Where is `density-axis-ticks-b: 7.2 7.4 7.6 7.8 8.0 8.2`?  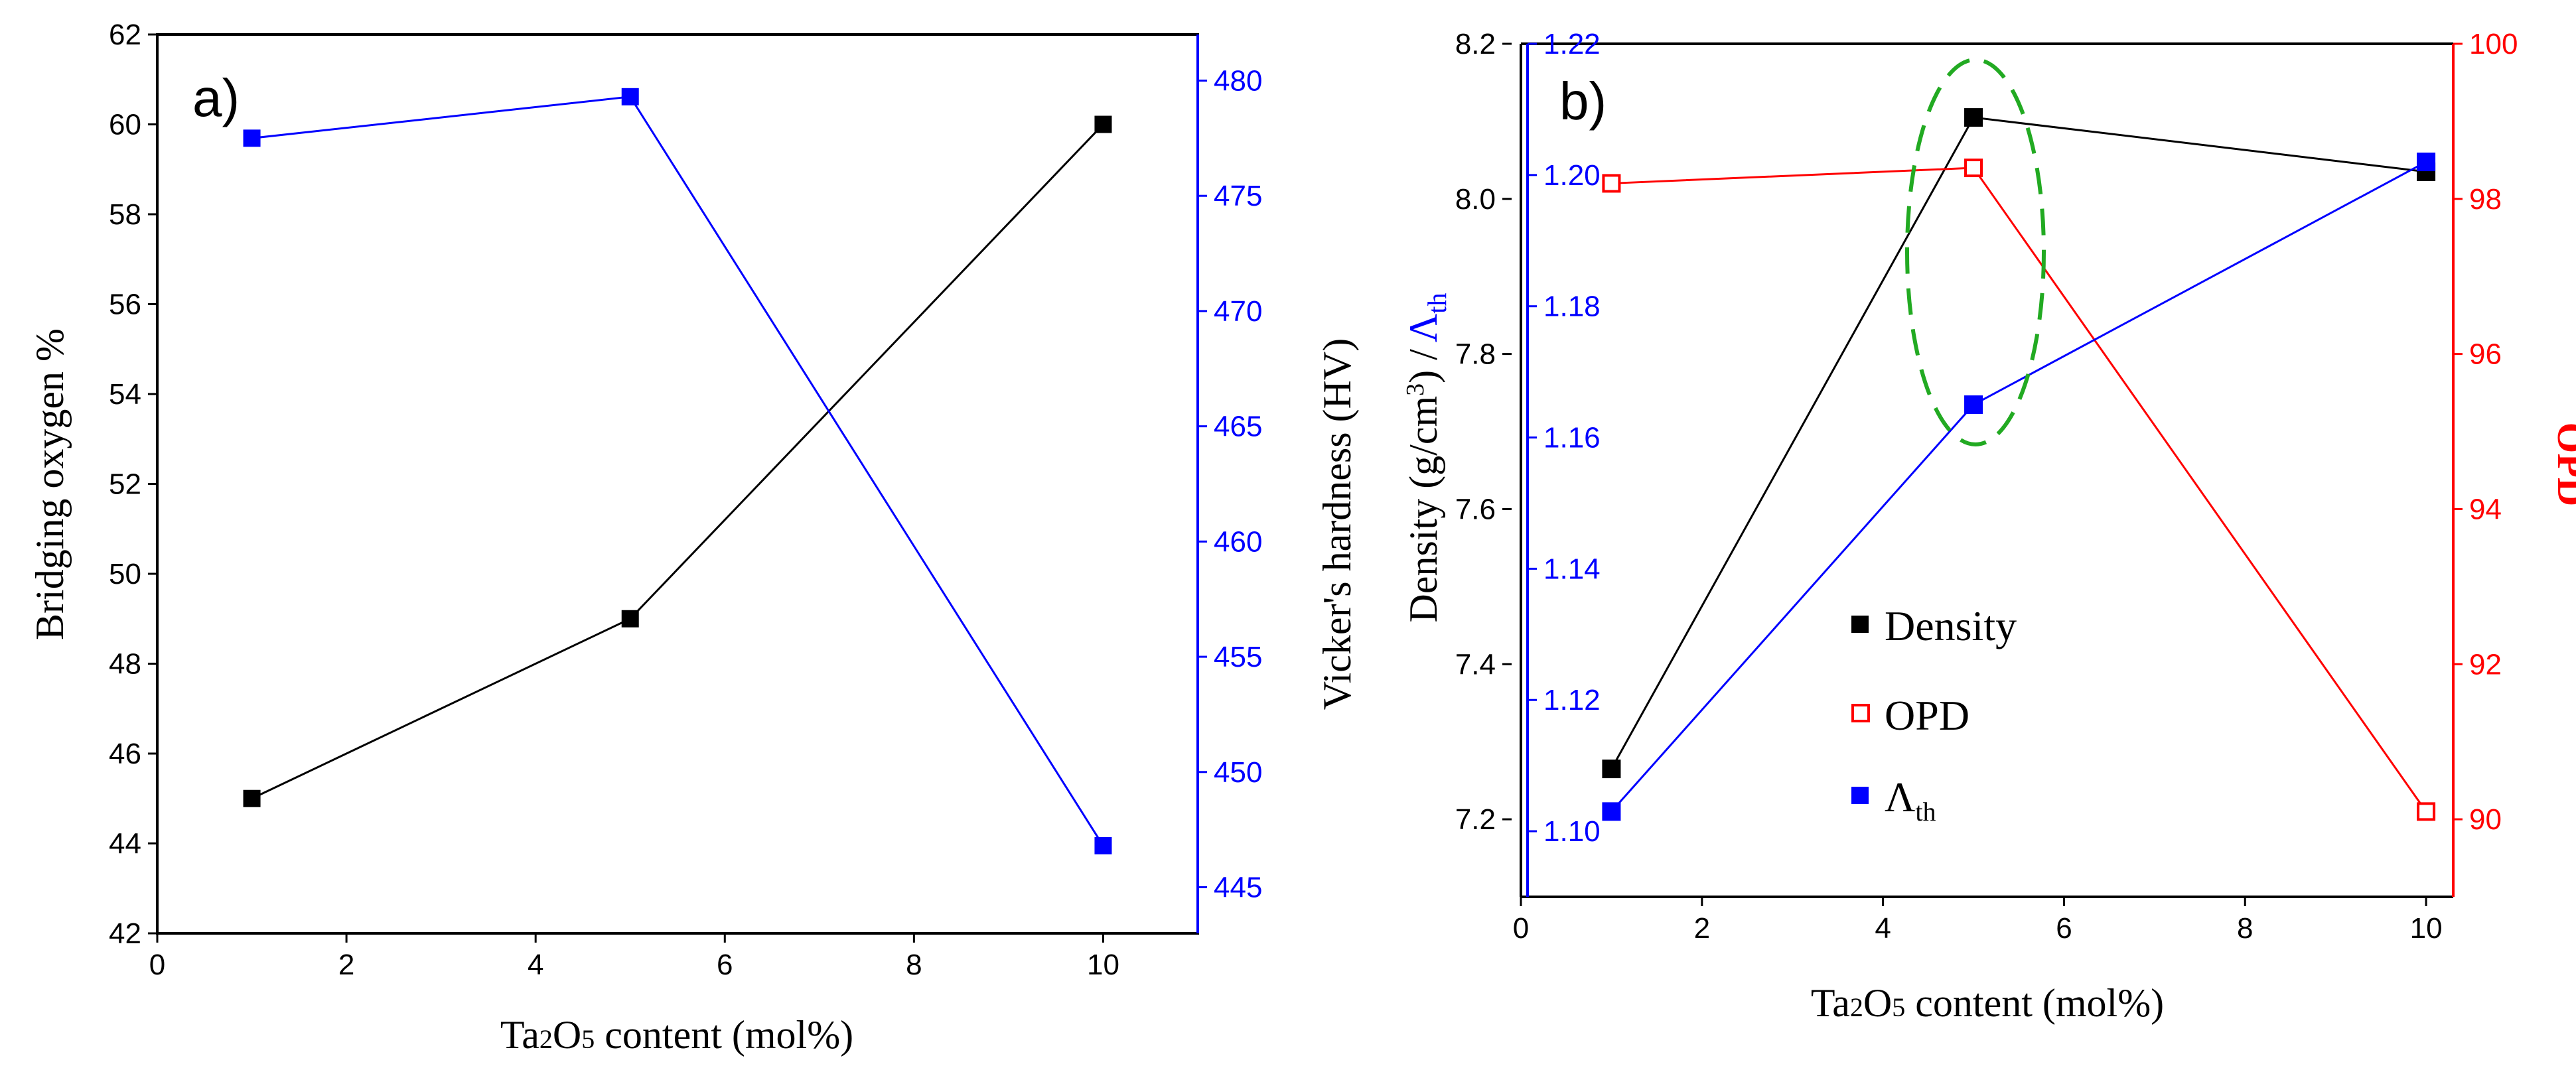
density-axis-ticks-b: 7.2 7.4 7.6 7.8 8.0 8.2 is located at coordinates (1484, 432).